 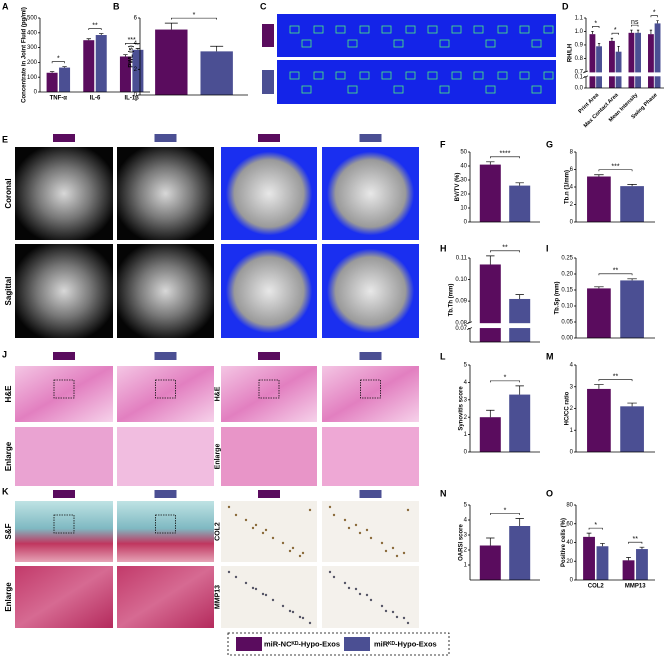 I want to click on y-tick-label: 1, so click(x=466, y=566).